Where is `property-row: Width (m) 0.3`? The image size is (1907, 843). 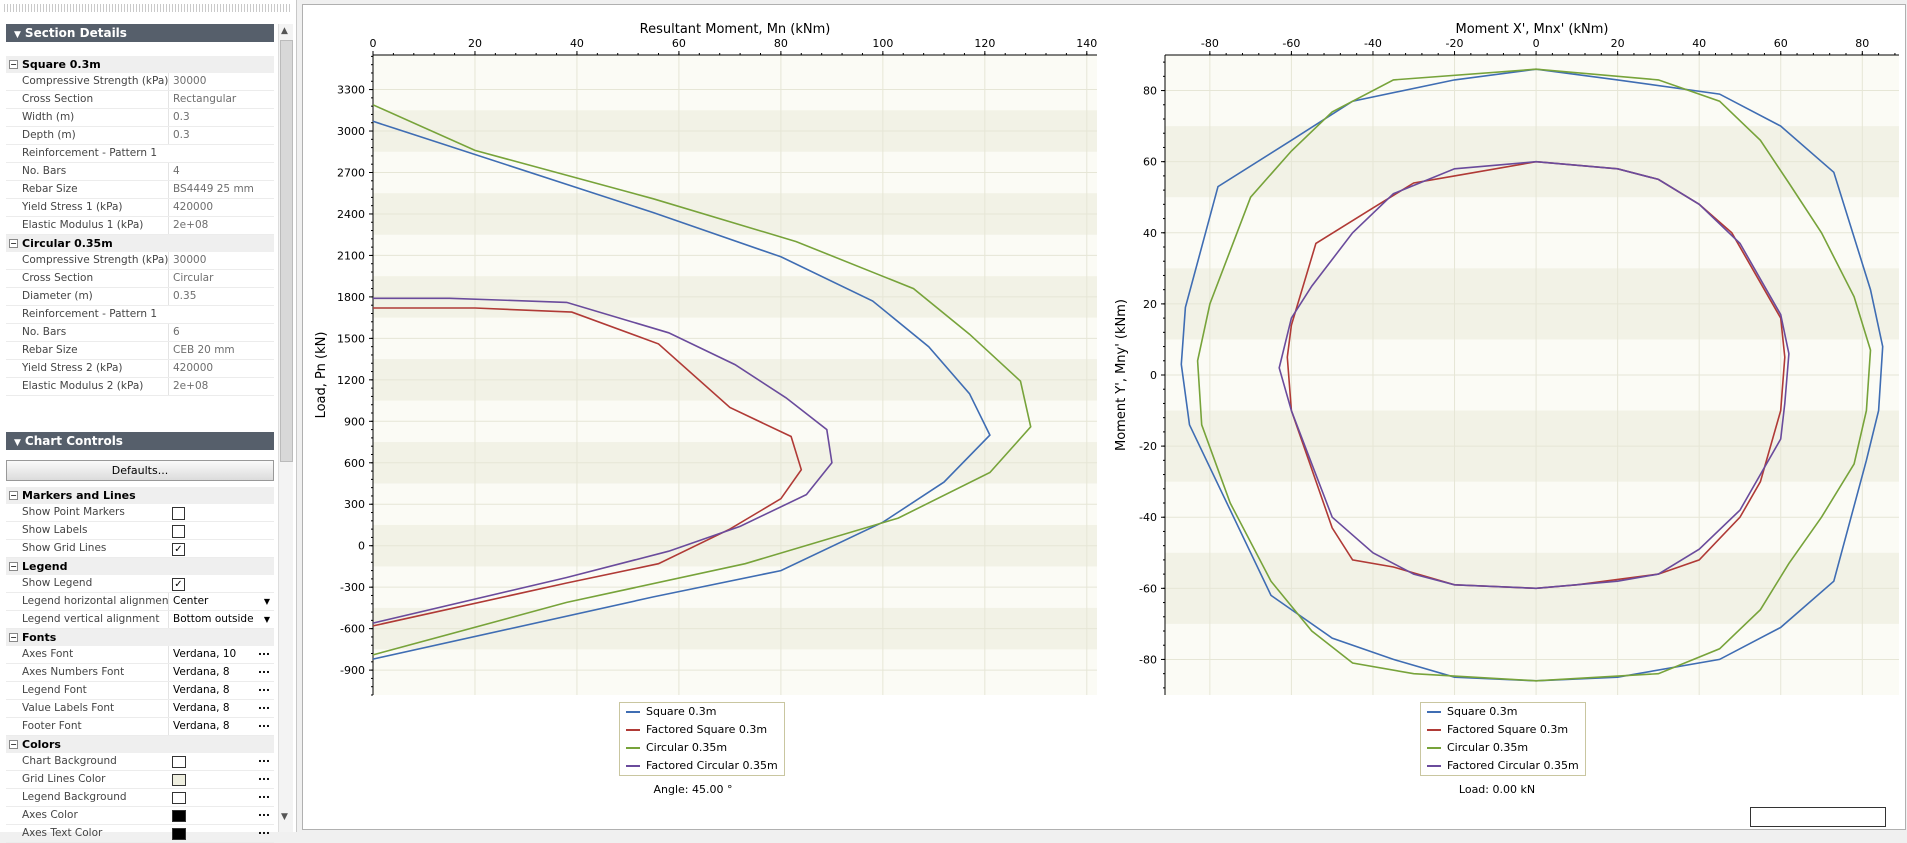
property-row: Width (m) 0.3 is located at coordinates (140, 118).